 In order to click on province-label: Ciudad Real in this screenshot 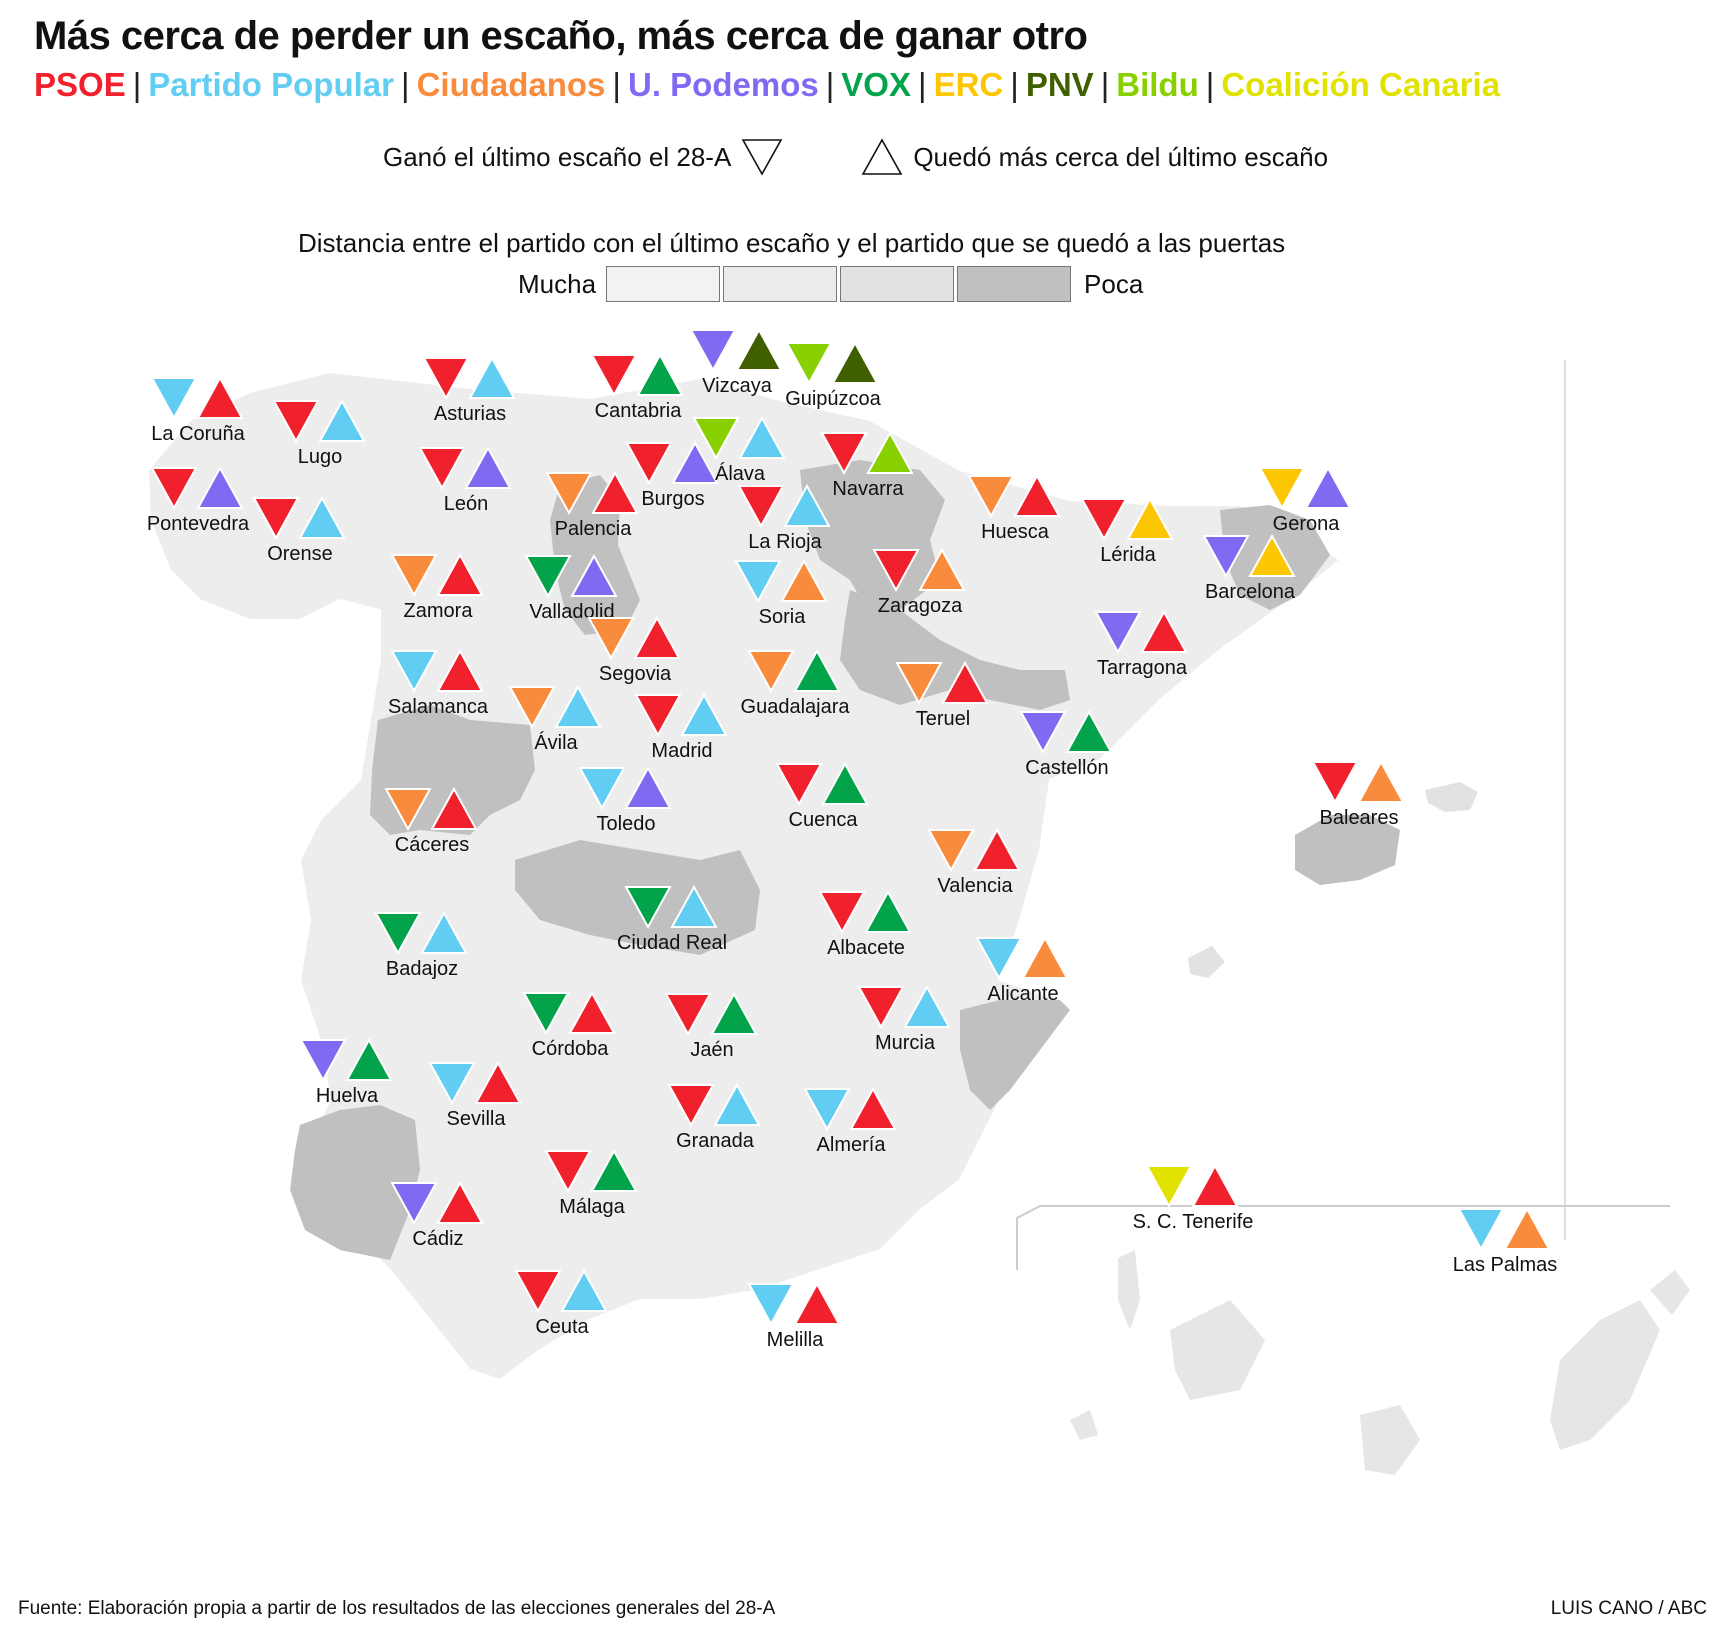, I will do `click(672, 943)`.